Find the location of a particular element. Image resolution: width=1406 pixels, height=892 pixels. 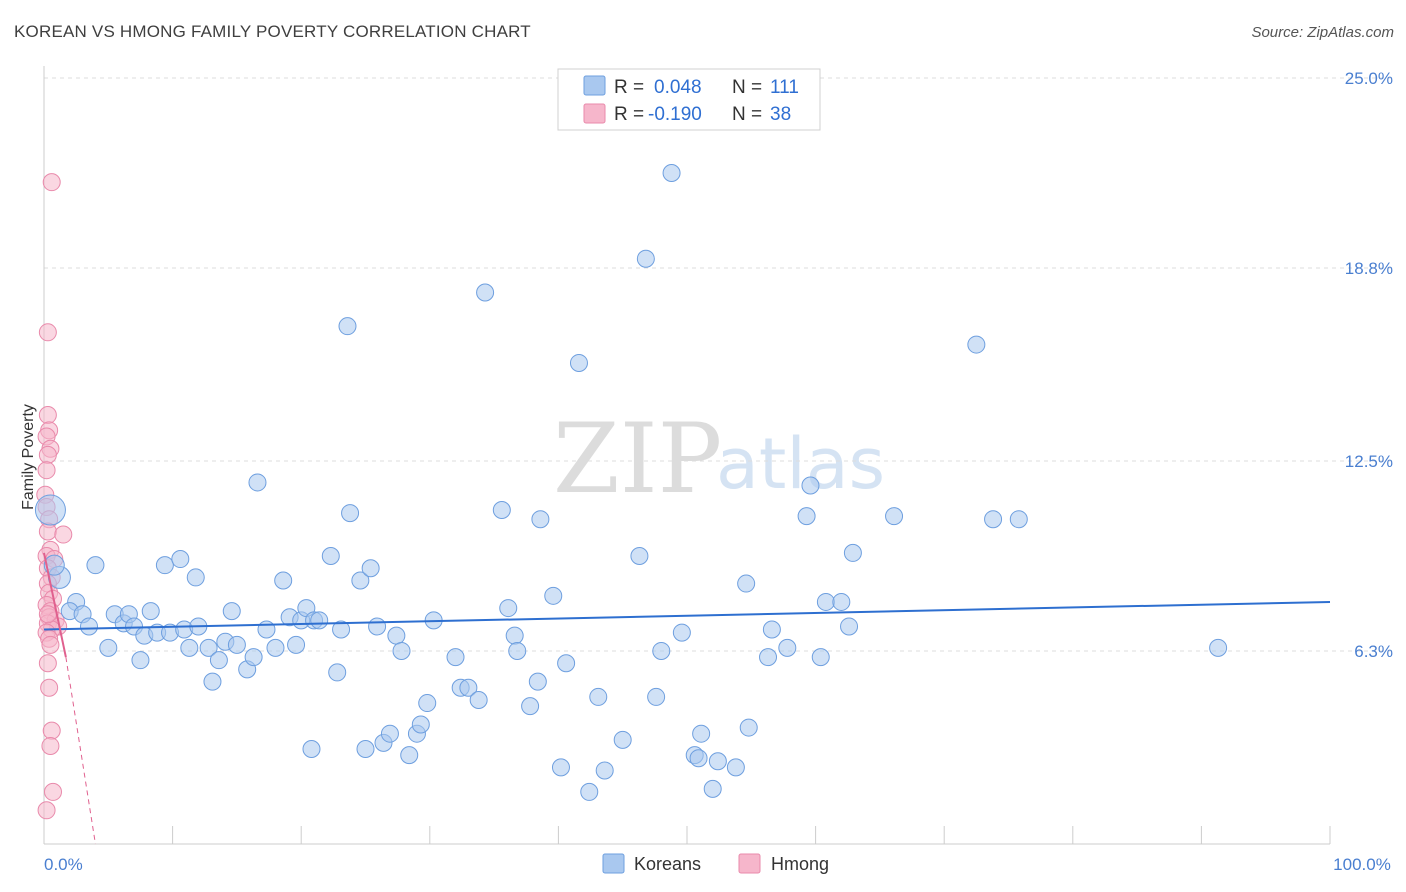

hmong-trendline-extension is located at coordinates (80, 751).